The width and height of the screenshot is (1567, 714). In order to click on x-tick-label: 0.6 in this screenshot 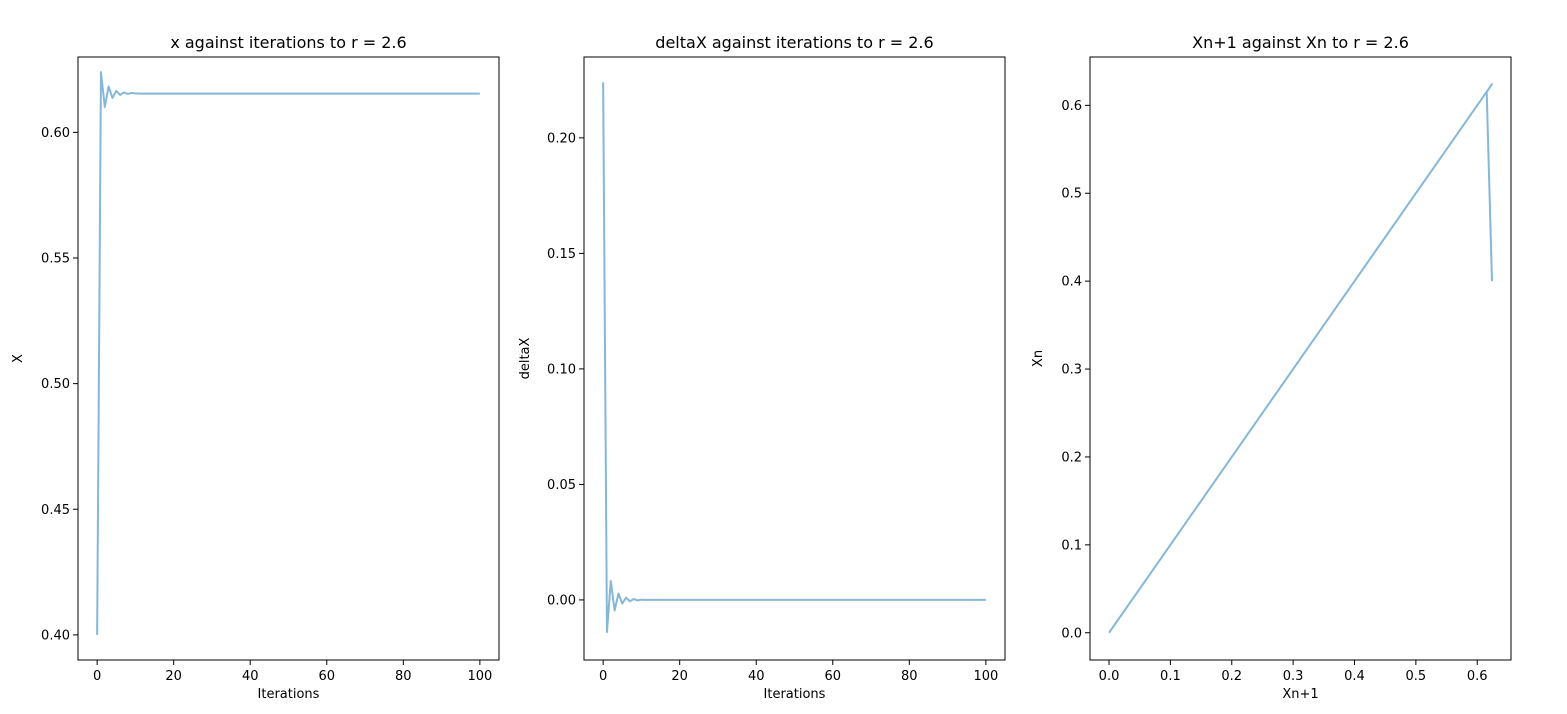, I will do `click(1477, 676)`.